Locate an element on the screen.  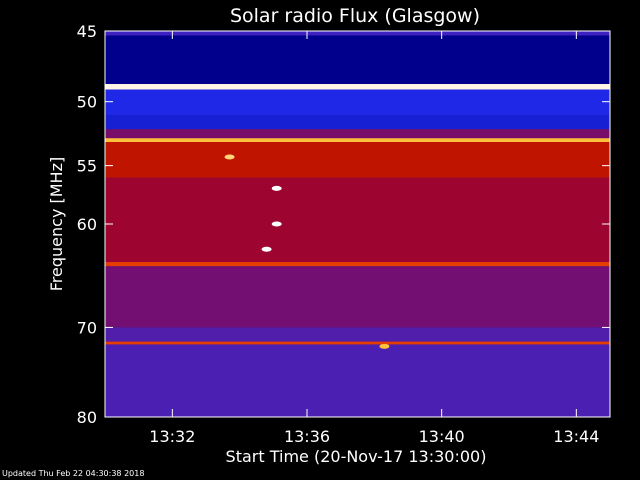
x-axis-label: Start Time (20-Nov-17 13:30:00) is located at coordinates (356, 456).